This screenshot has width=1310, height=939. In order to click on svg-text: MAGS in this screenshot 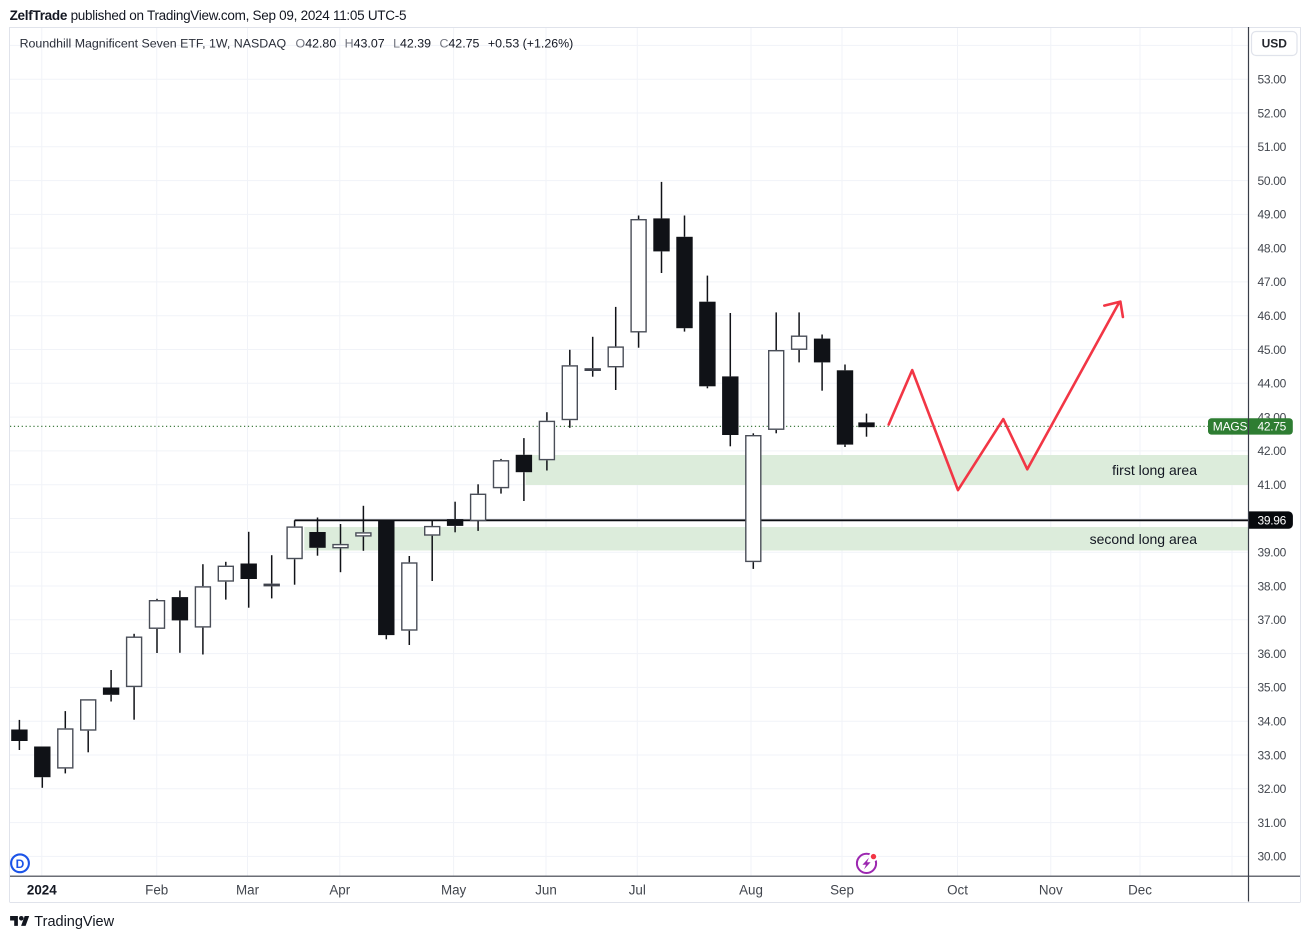, I will do `click(1230, 427)`.